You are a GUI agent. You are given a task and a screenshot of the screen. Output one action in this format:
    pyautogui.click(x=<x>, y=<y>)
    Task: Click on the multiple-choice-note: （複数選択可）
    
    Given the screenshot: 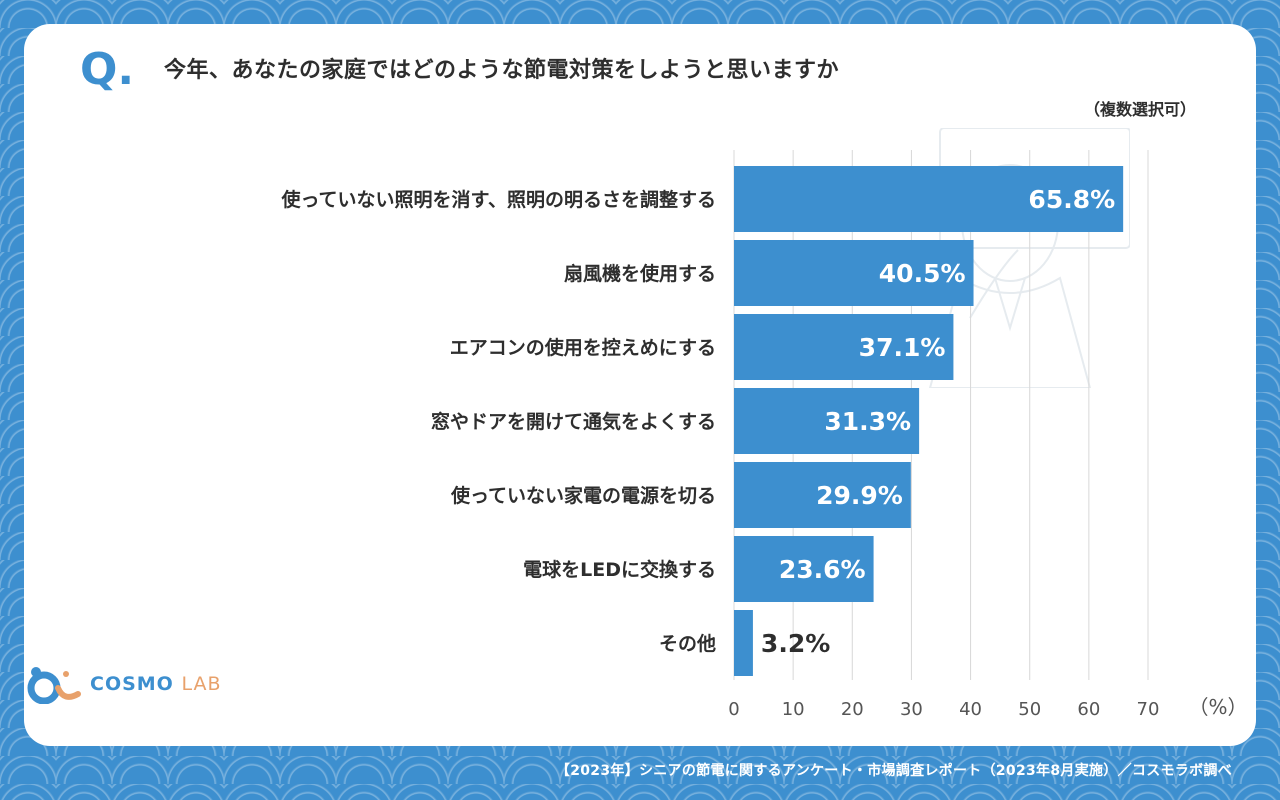 What is the action you would take?
    pyautogui.click(x=1139, y=109)
    